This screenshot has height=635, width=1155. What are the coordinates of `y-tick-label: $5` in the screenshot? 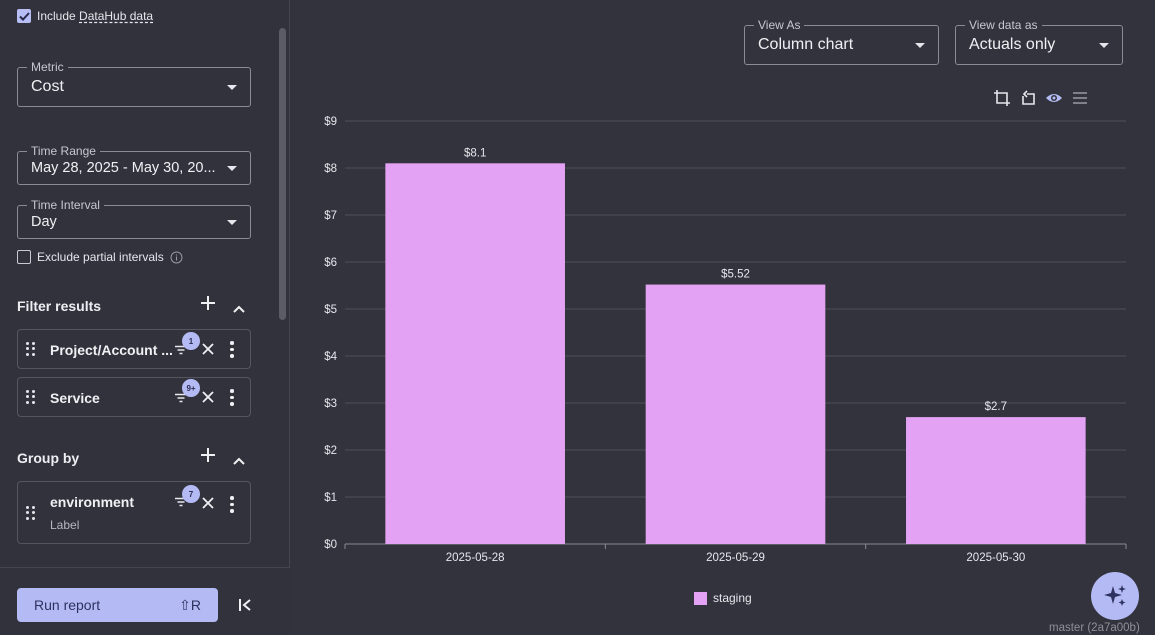 It's located at (330, 310).